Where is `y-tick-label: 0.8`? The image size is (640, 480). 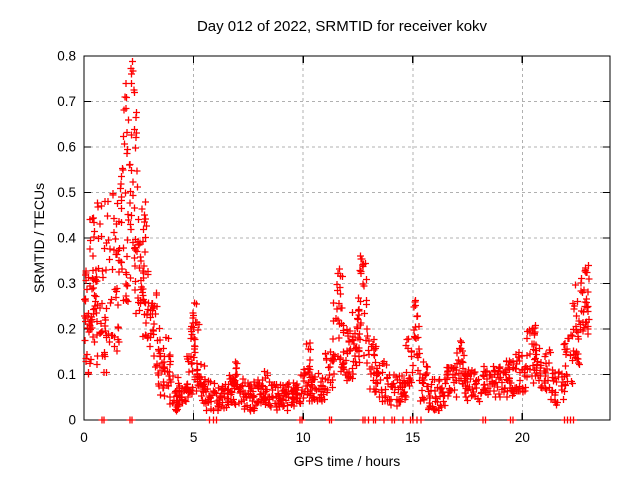
y-tick-label: 0.8 is located at coordinates (66, 56).